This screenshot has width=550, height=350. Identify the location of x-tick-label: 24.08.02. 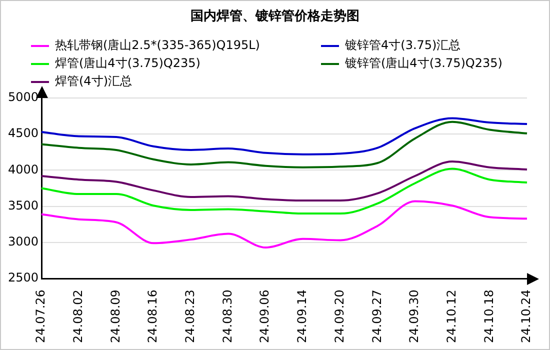
(78, 316).